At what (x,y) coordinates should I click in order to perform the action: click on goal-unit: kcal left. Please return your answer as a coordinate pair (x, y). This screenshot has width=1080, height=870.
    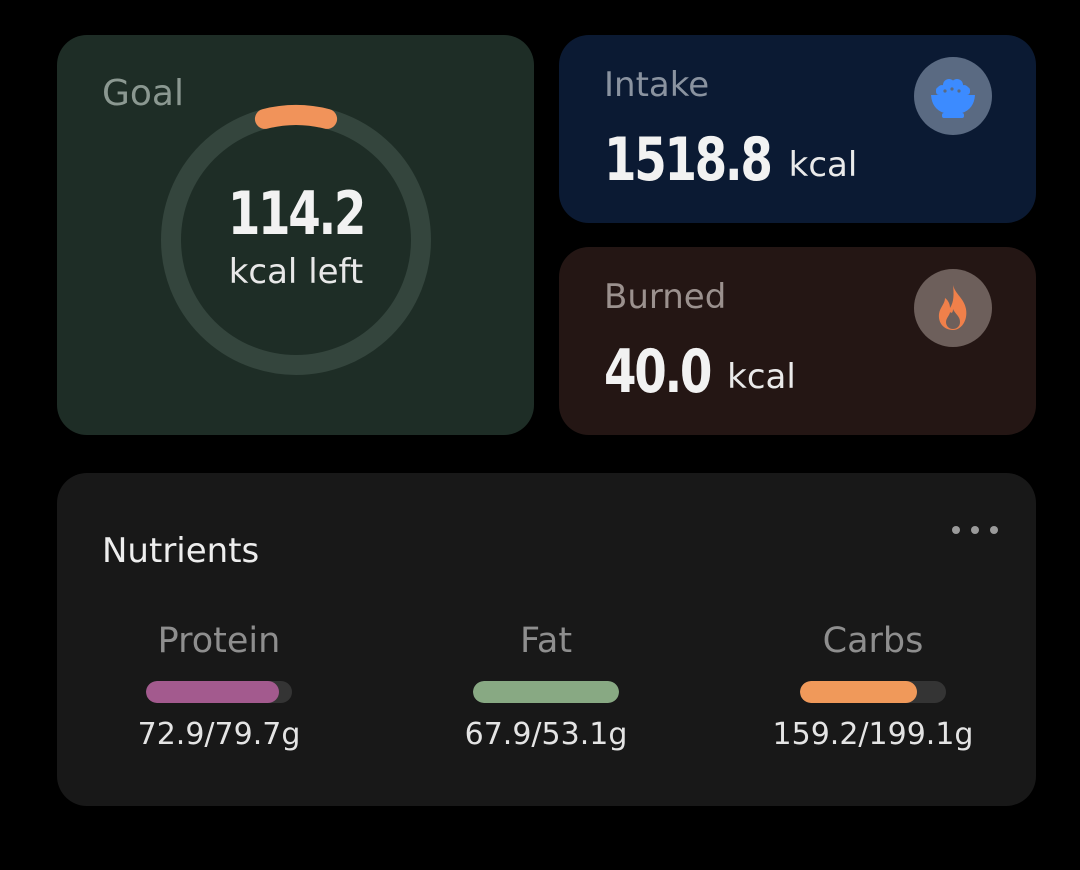
    Looking at the image, I should click on (296, 272).